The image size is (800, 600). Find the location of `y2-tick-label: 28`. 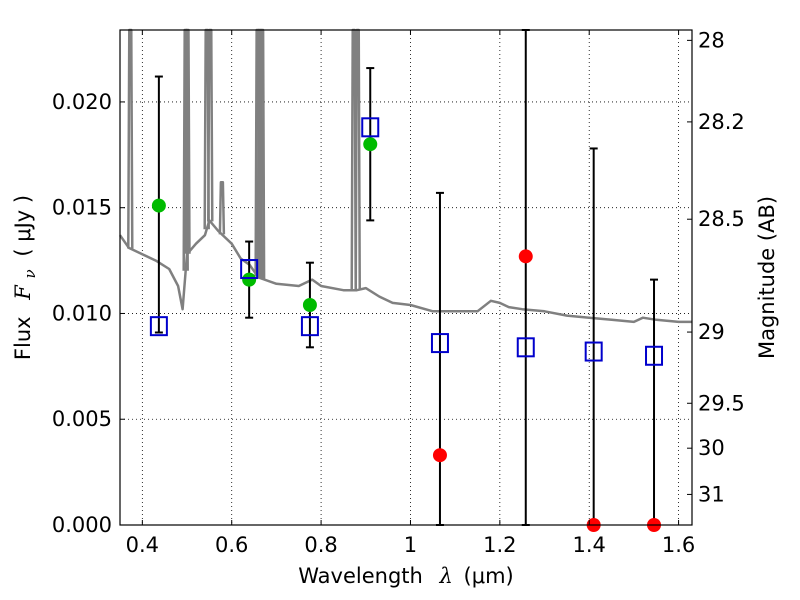

y2-tick-label: 28 is located at coordinates (711, 40).